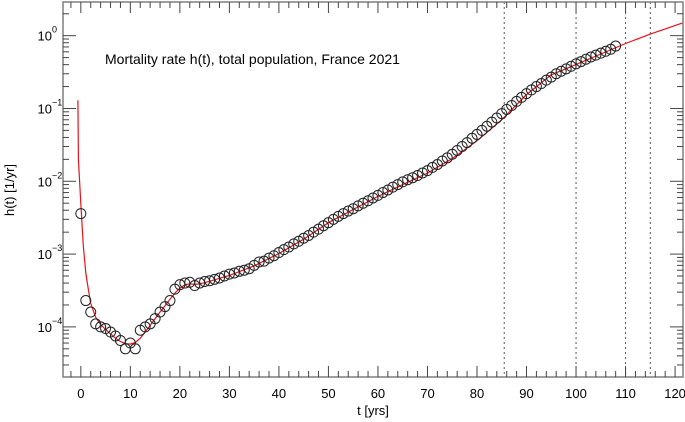  Describe the element at coordinates (378, 393) in the screenshot. I see `x-tick-label: 60` at that location.